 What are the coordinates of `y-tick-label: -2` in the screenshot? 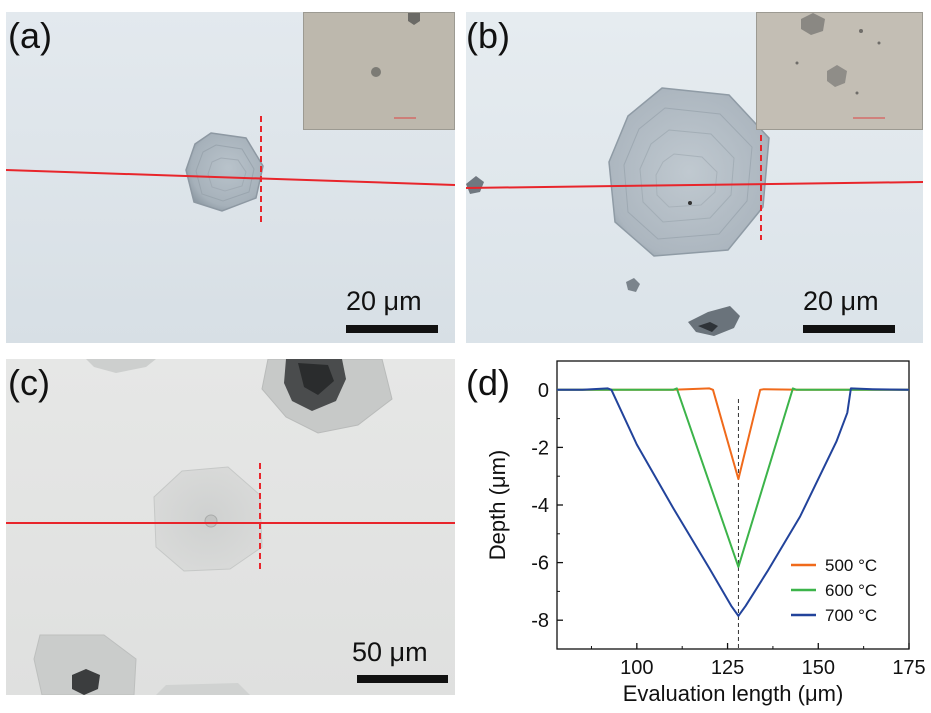 It's located at (540, 448).